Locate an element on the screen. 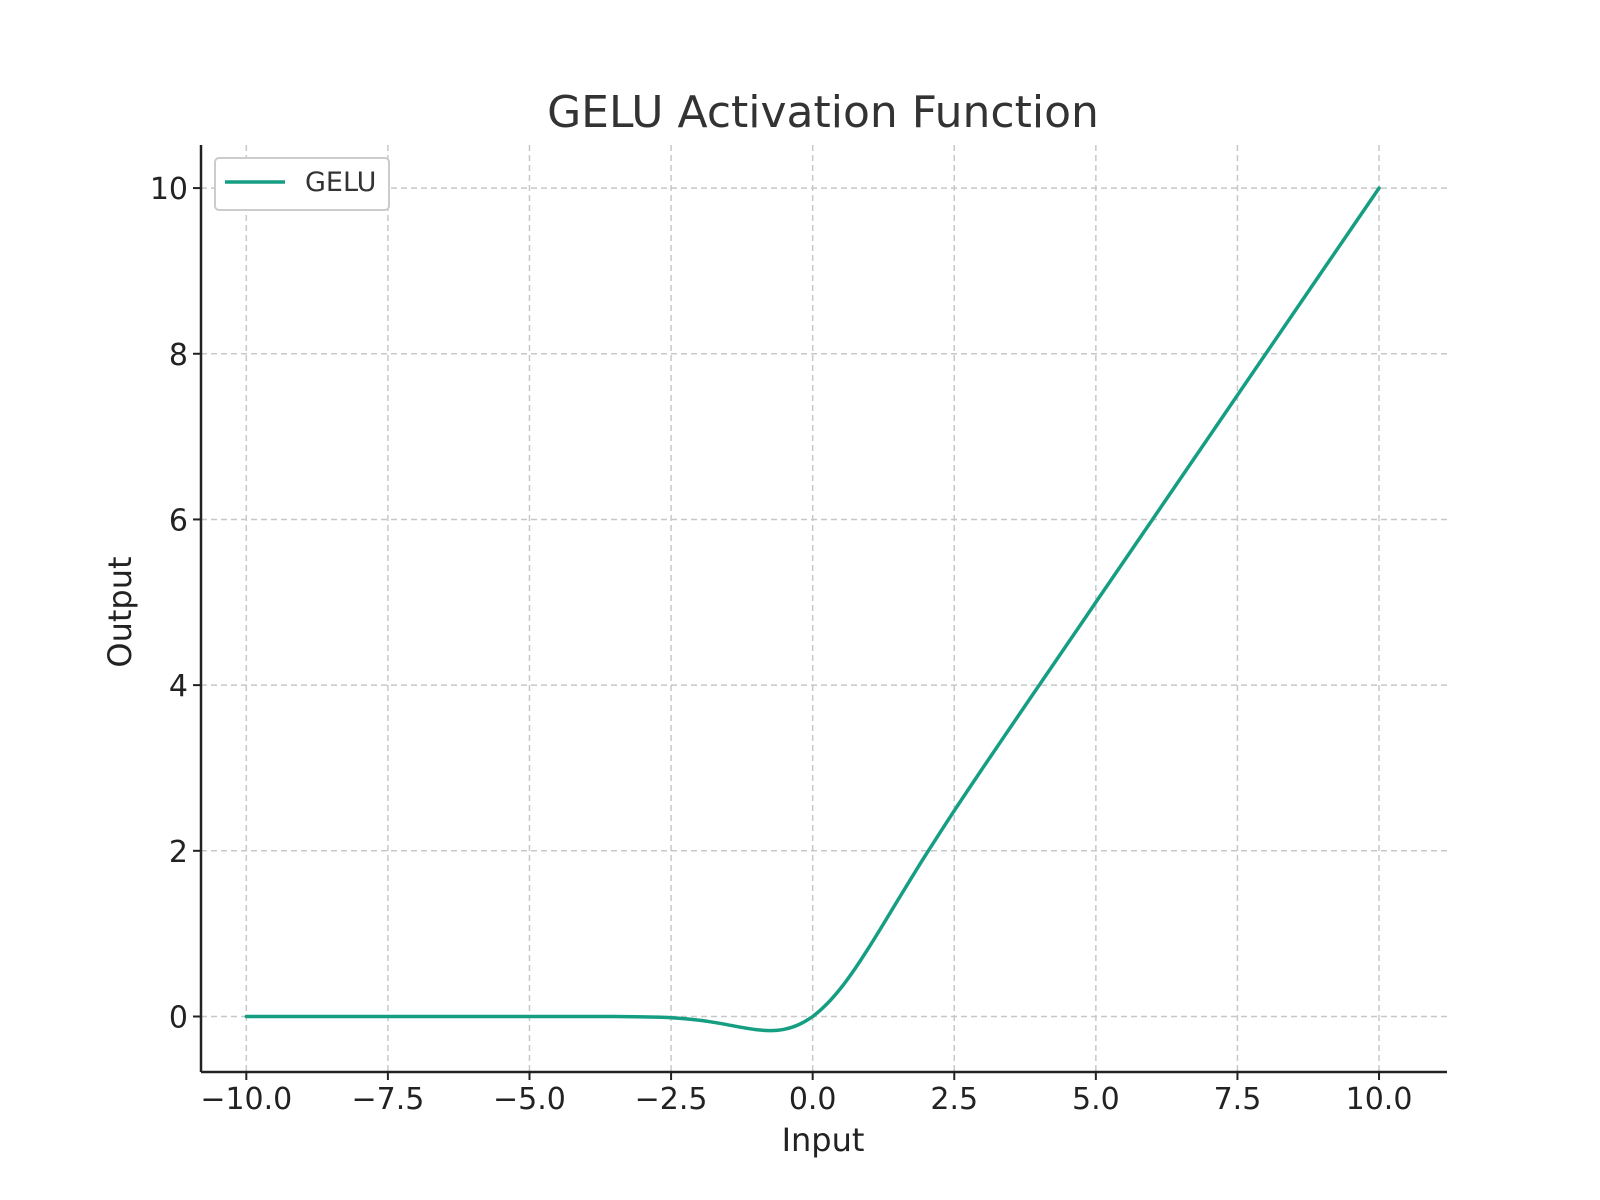 The height and width of the screenshot is (1200, 1600). x-axis-ticks: −10.0 −7.5 −5.0 −2.5 0.0 2.5 5.0 7.5 10.0 is located at coordinates (806, 1094).